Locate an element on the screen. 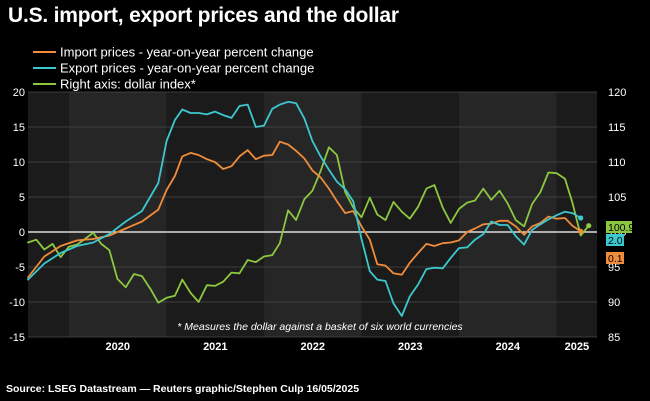 The height and width of the screenshot is (401, 650). right-axis-ticks: 120115110105100959085 is located at coordinates (617, 215).